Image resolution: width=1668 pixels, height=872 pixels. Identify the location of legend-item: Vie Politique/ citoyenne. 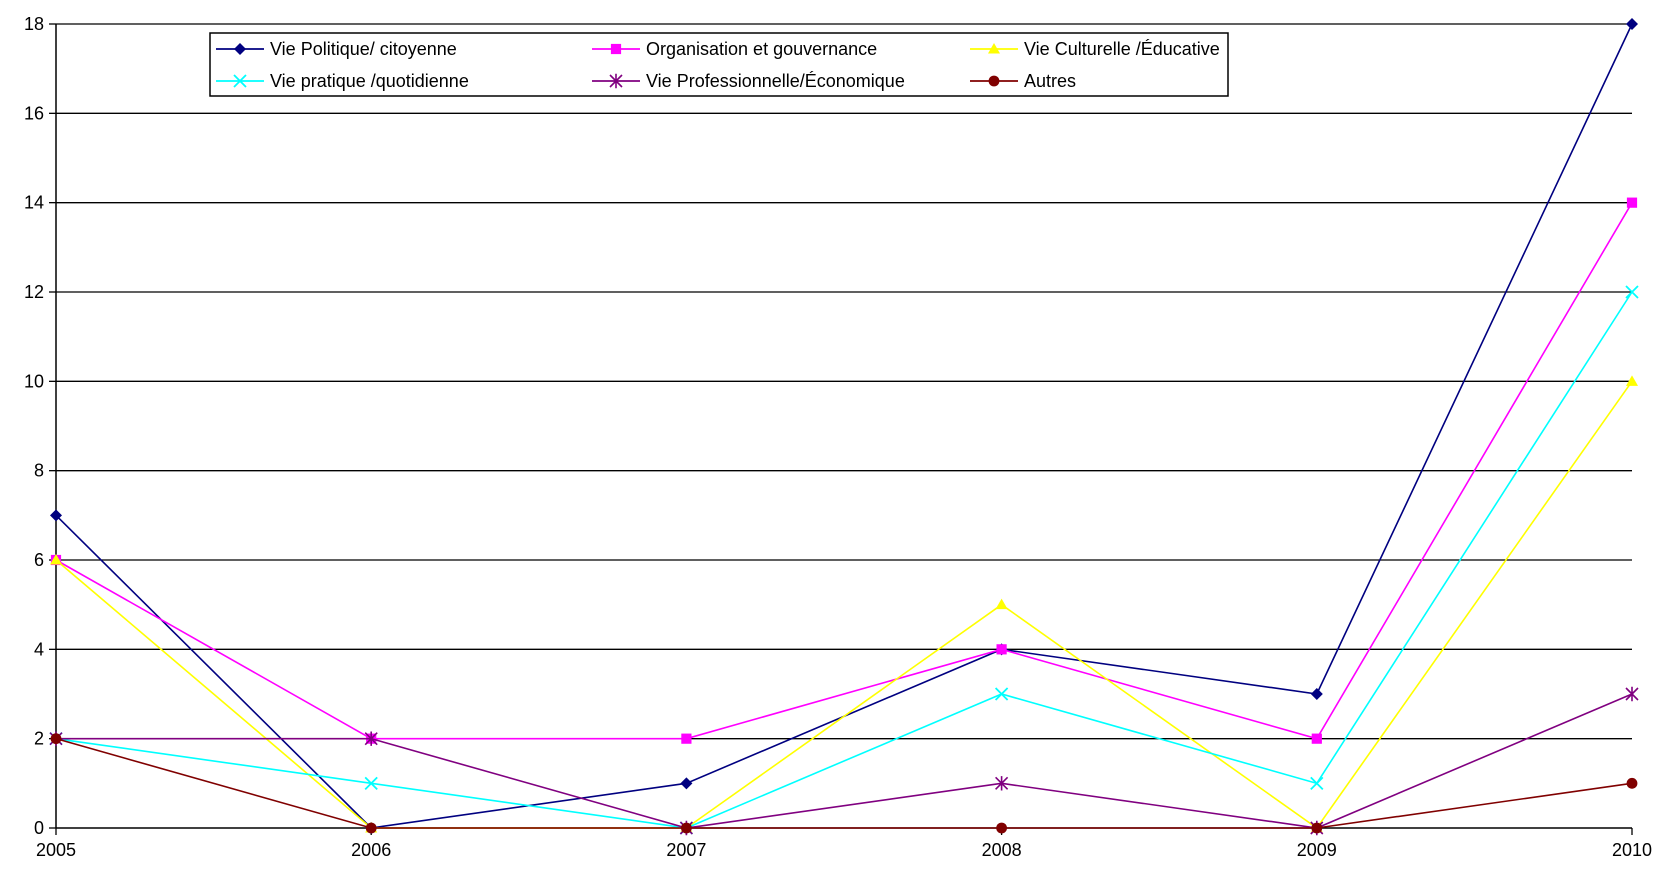
(336, 49).